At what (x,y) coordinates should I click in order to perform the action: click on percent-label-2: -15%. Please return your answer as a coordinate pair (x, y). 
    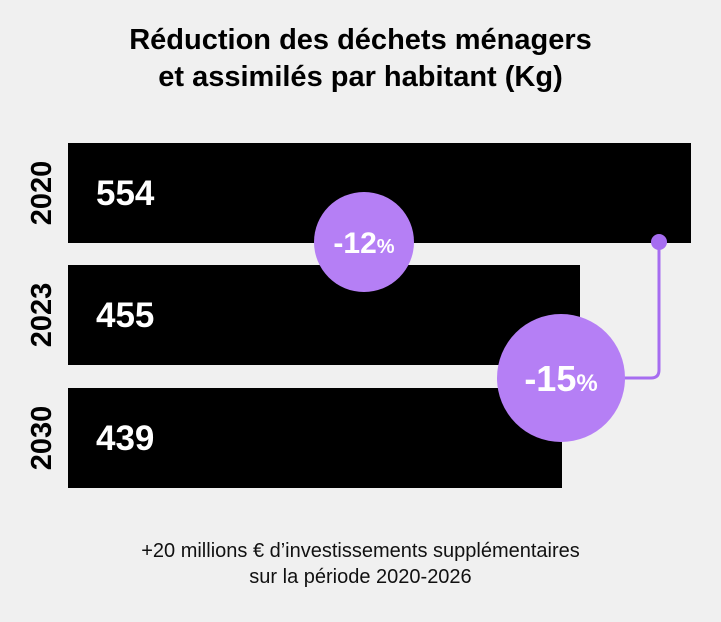
    Looking at the image, I should click on (560, 378).